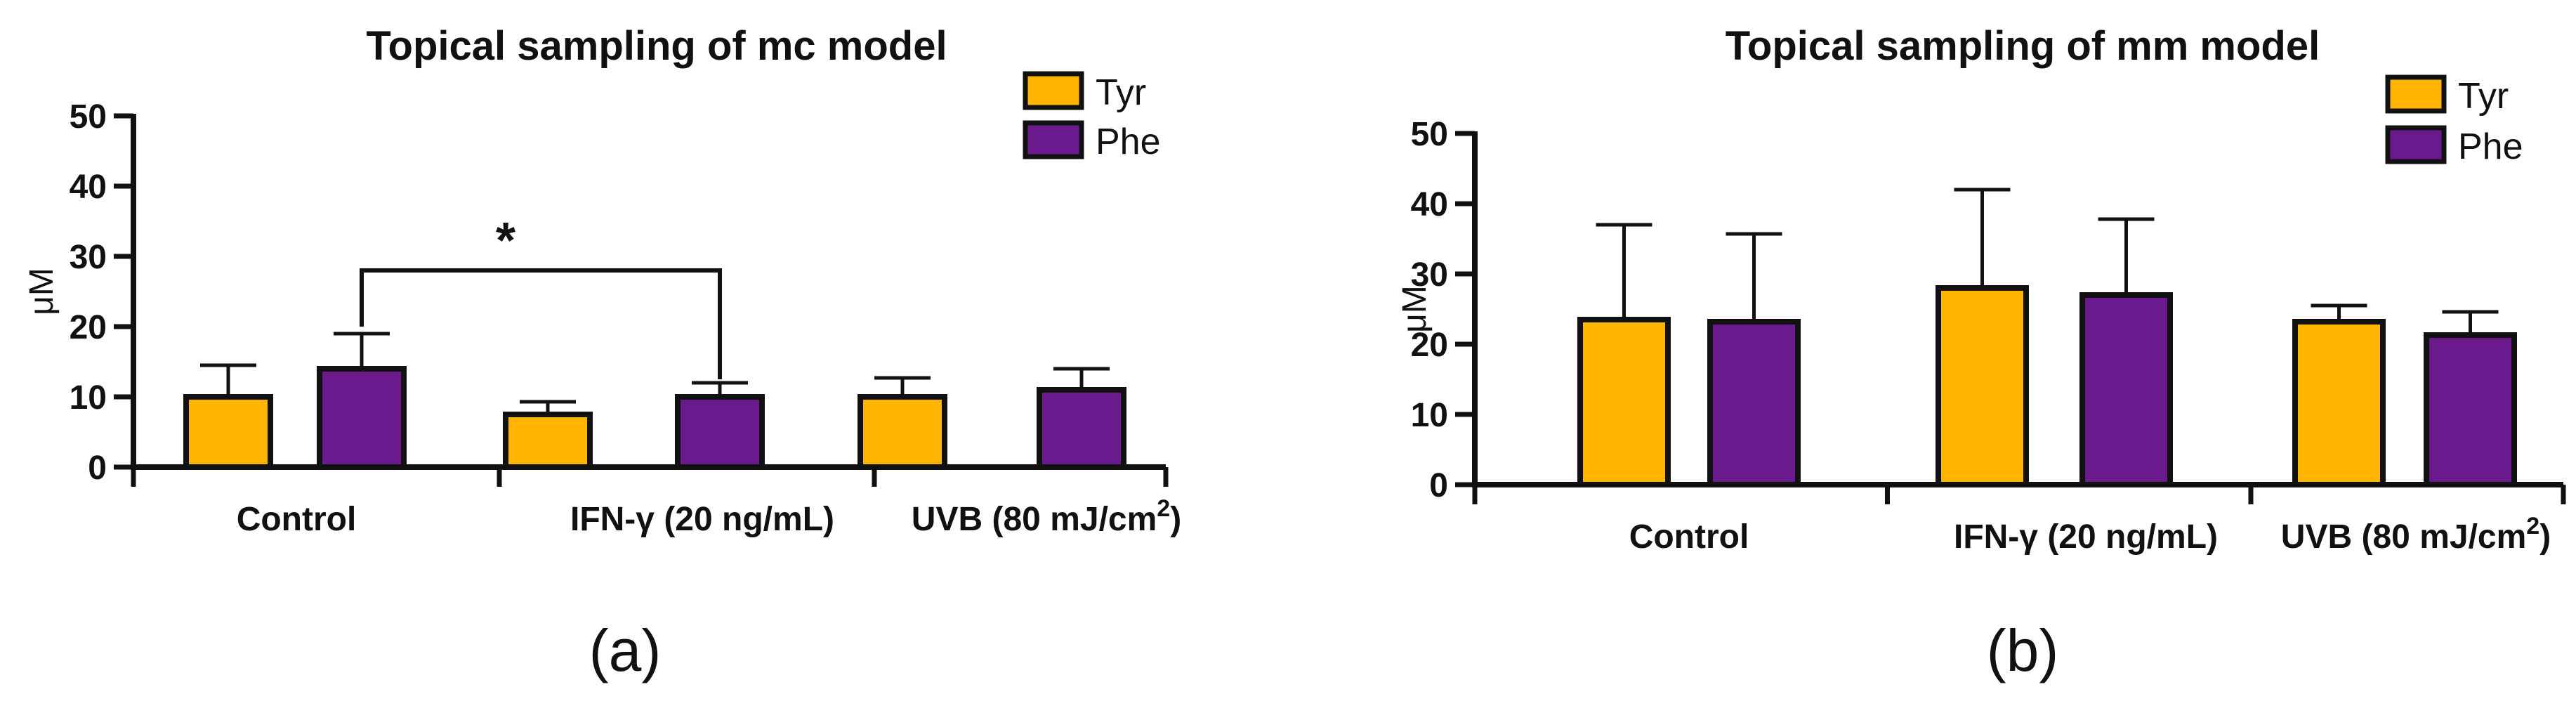 The width and height of the screenshot is (2576, 701). I want to click on chart-title: Topical sampling of mm model, so click(2023, 46).